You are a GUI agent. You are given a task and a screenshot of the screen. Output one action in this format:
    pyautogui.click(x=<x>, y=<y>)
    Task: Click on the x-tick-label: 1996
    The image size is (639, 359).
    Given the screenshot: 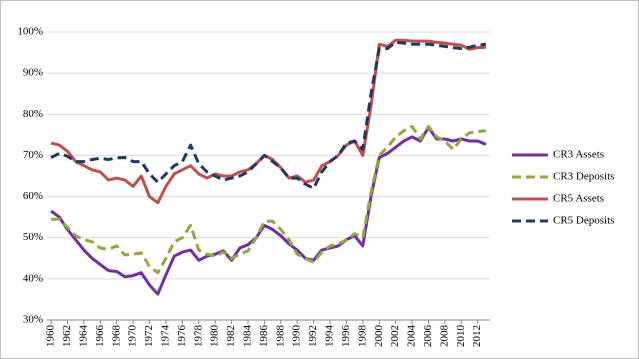 What is the action you would take?
    pyautogui.click(x=346, y=336)
    